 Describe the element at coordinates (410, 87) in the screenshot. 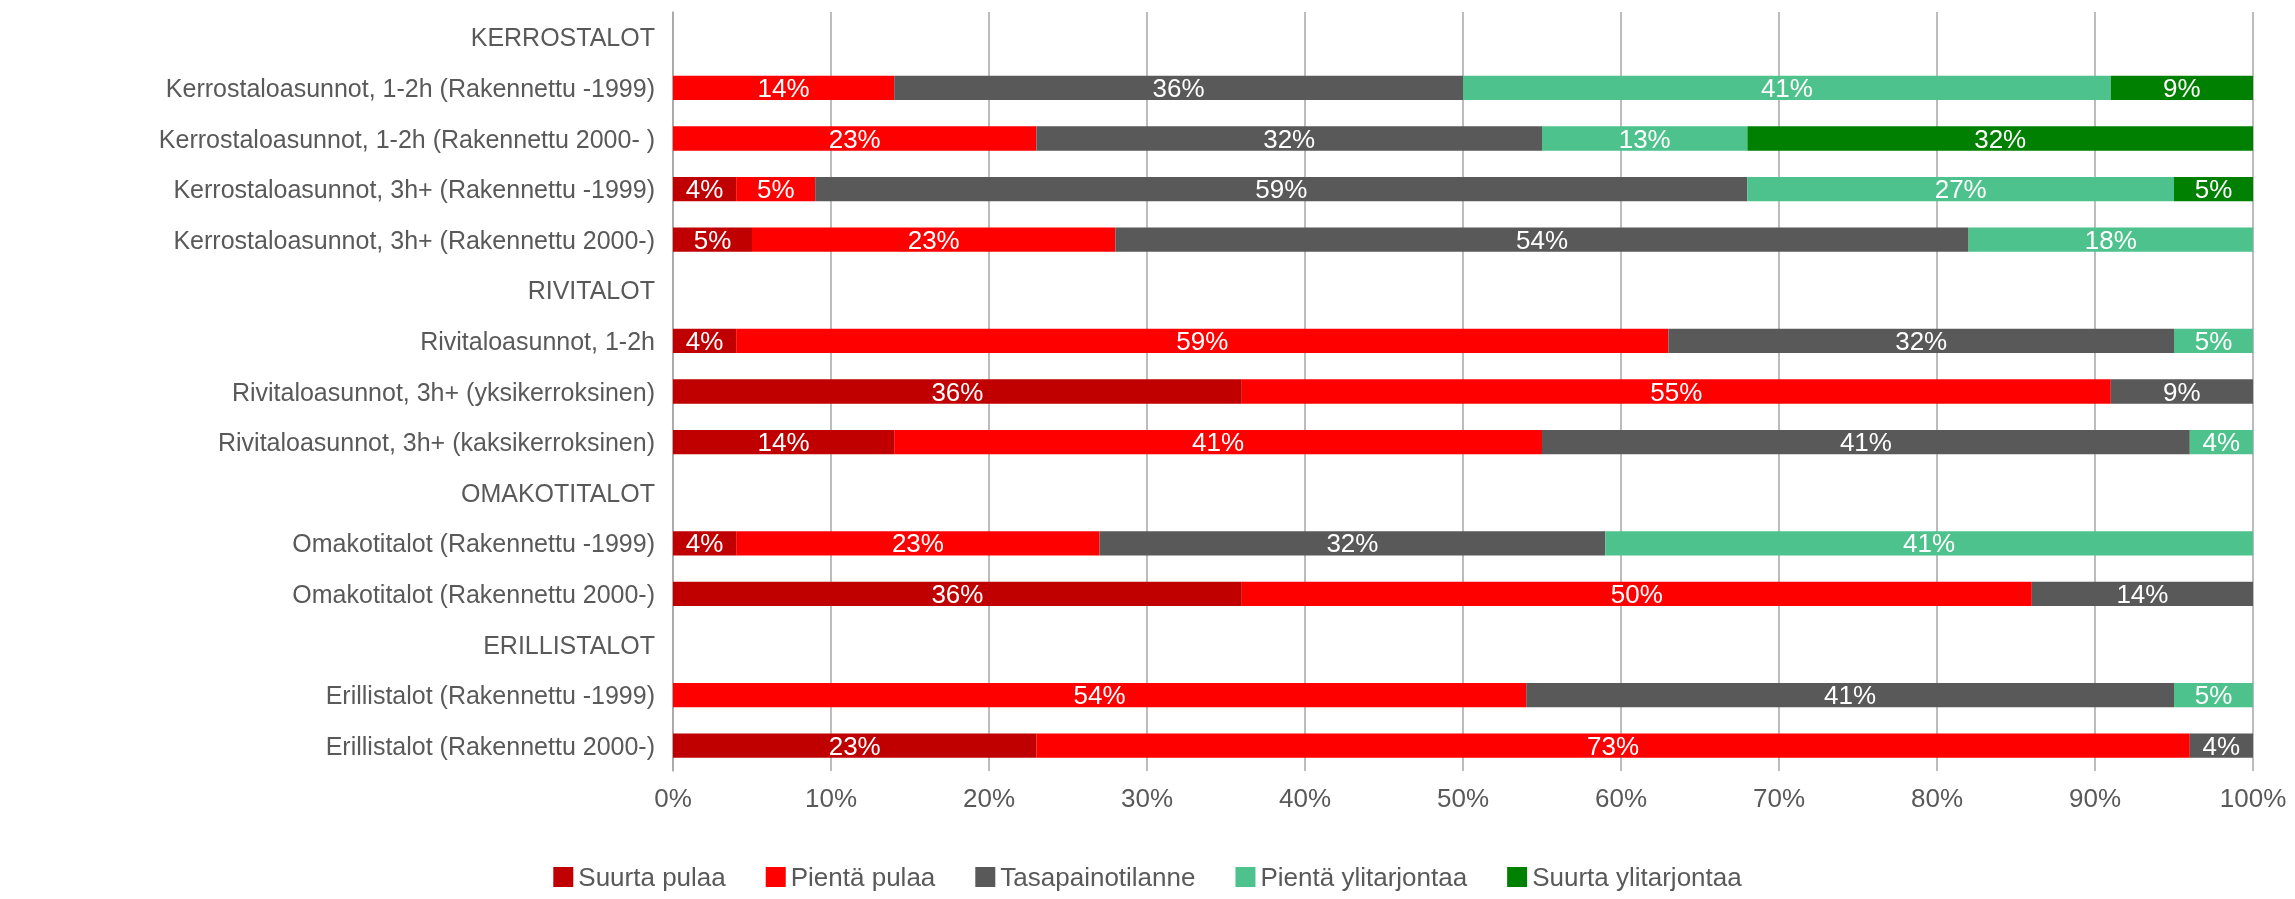

I see `y-tick-label: Kerrostaloasunnot, 1-2h (Rakennettu -1999)` at that location.